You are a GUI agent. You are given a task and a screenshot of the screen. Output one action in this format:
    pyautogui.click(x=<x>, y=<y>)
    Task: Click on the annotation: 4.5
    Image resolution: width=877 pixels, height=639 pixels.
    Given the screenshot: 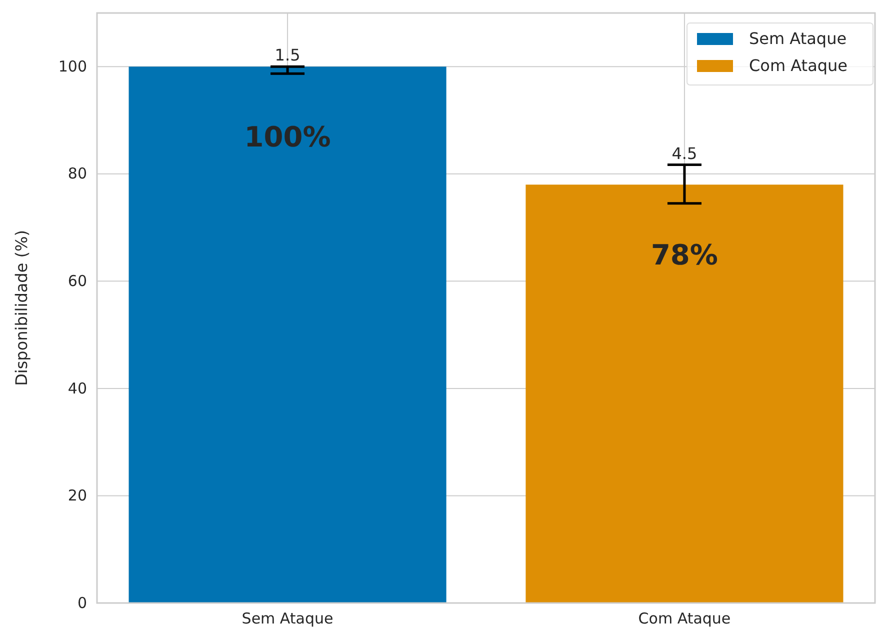 What is the action you would take?
    pyautogui.click(x=685, y=153)
    